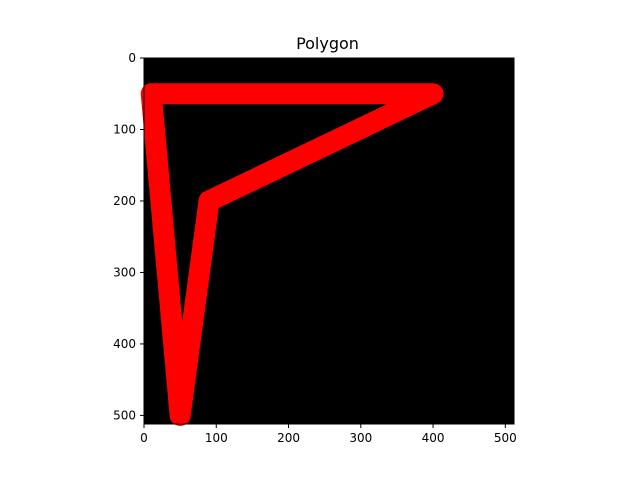 This screenshot has width=640, height=480. Describe the element at coordinates (144, 438) in the screenshot. I see `x-tick-label: 0` at that location.